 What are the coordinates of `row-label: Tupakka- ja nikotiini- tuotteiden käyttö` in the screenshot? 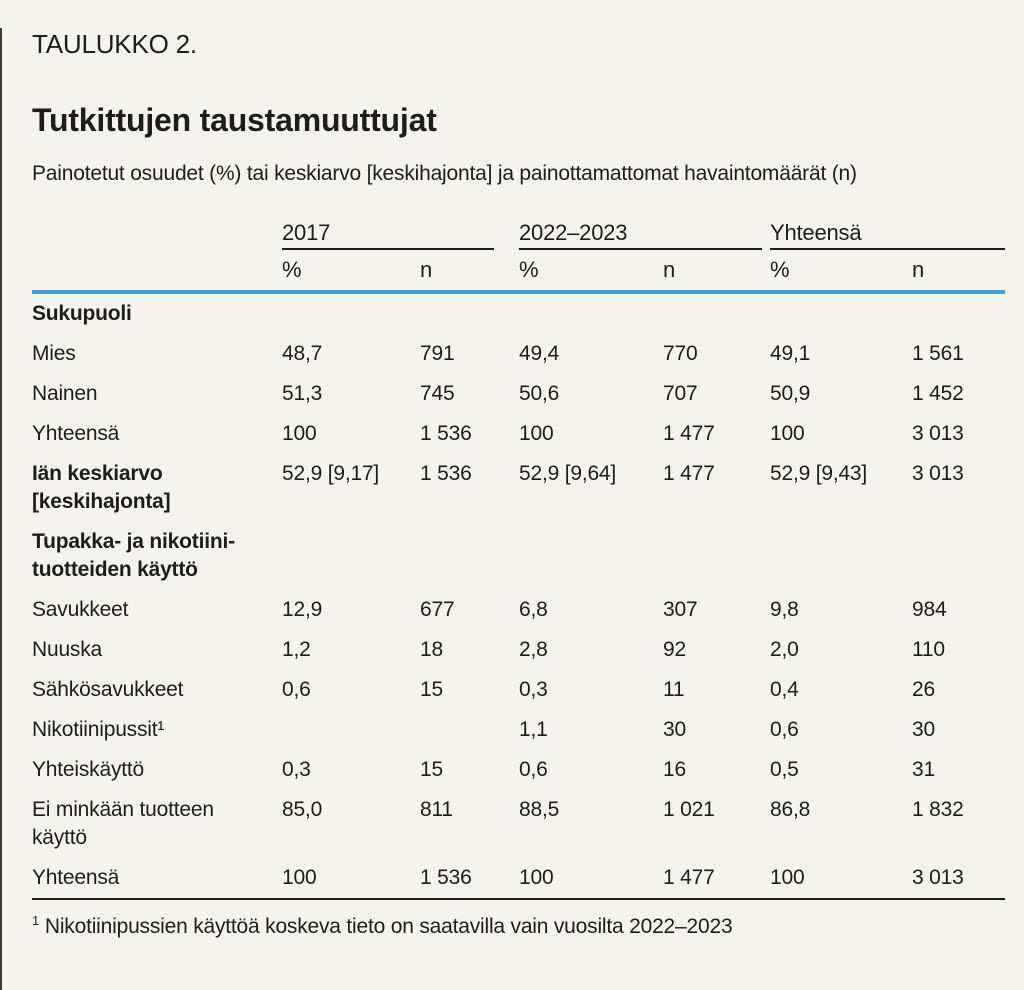 It's located at (133, 555).